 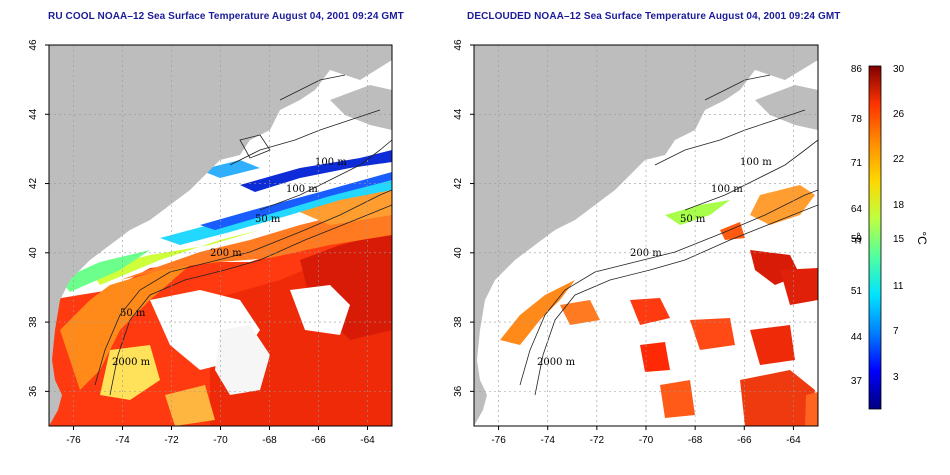 What do you see at coordinates (646, 440) in the screenshot?
I see `right-lon-tick-label: -70` at bounding box center [646, 440].